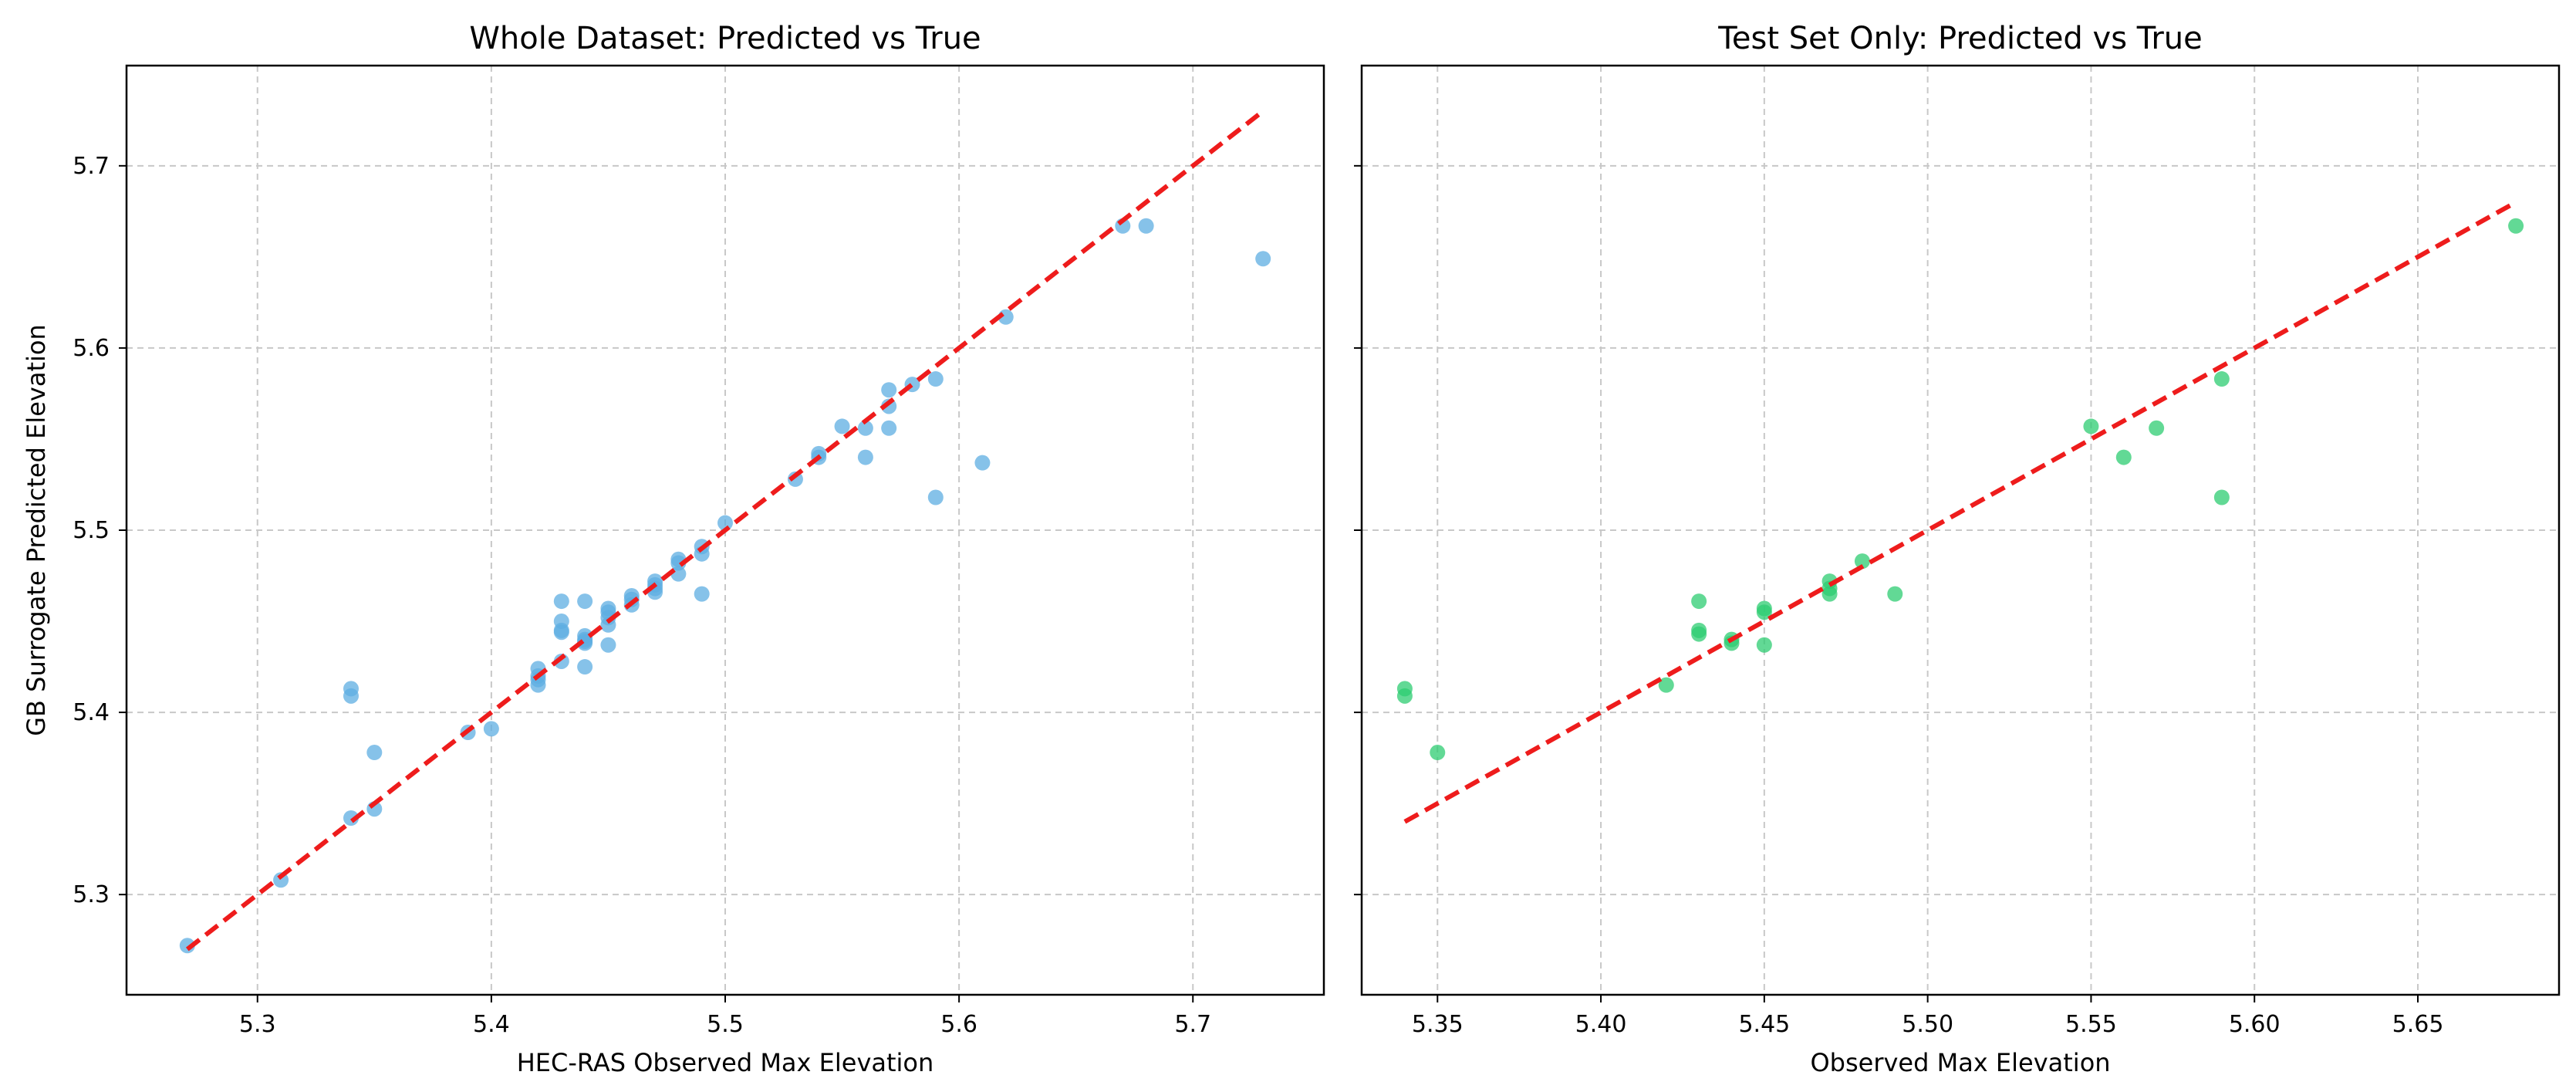 The width and height of the screenshot is (2576, 1092). I want to click on chart-1-x-tick-label: 5.7, so click(1192, 1024).